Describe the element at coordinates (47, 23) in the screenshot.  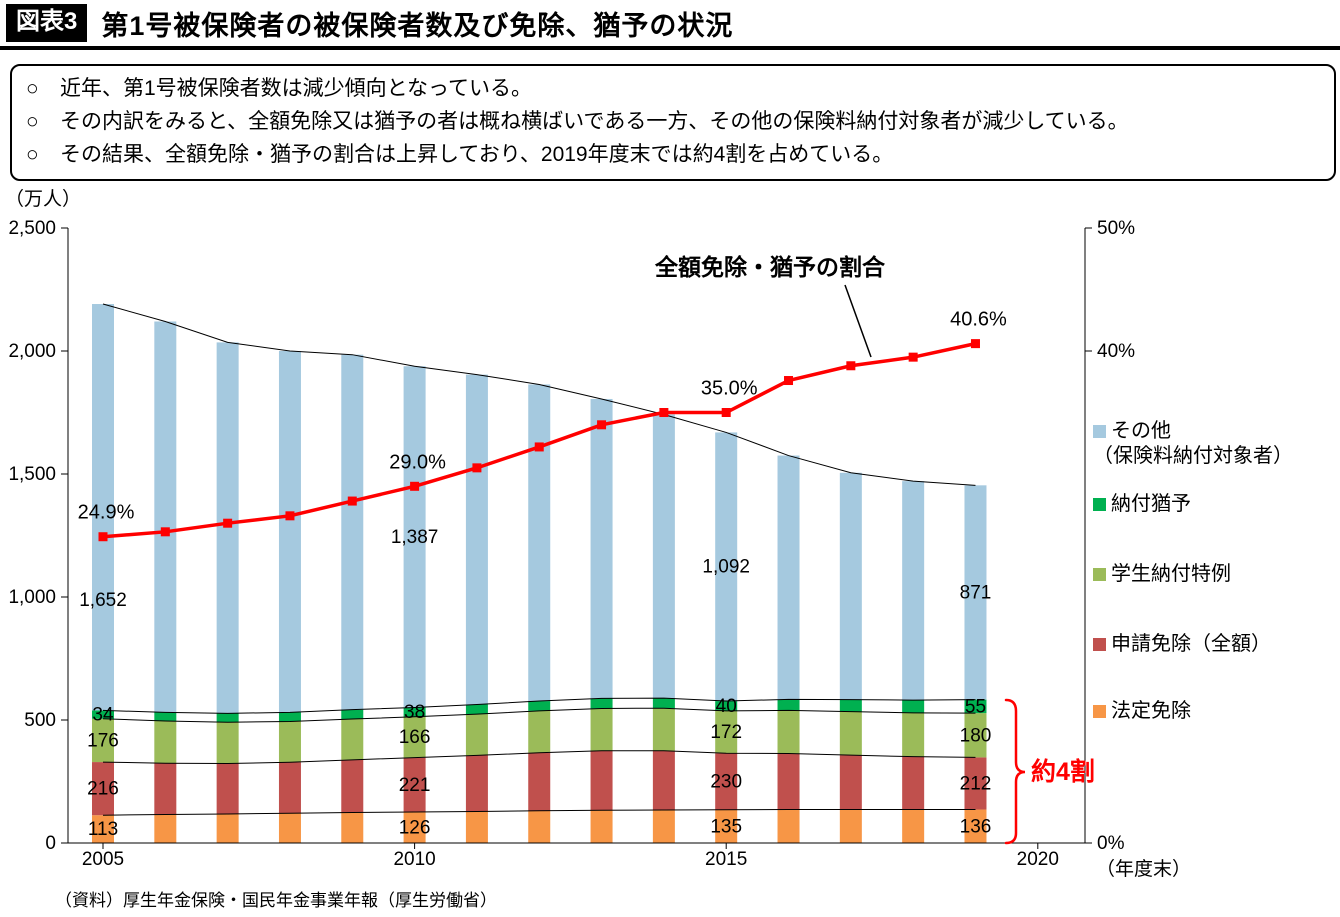
I see `figure-number-badge: 図表3` at that location.